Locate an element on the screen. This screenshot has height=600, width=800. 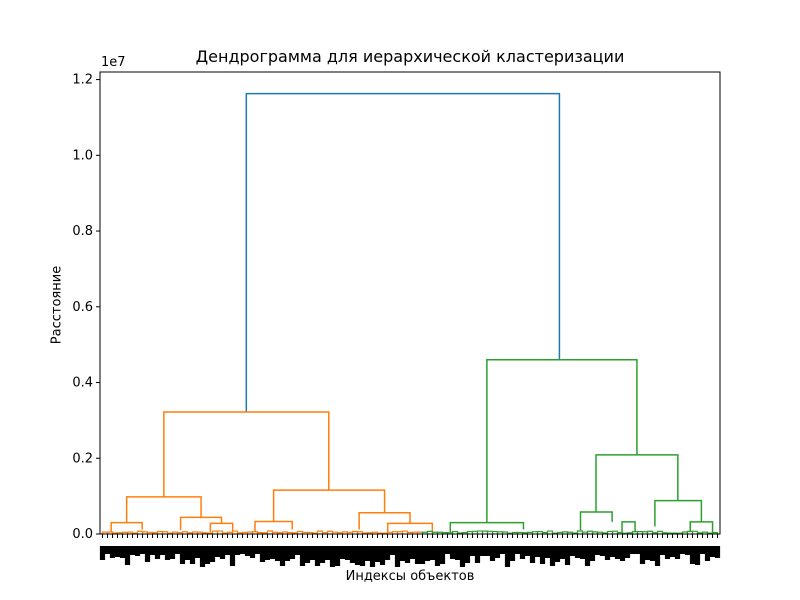
y-tick-label: 0.6 is located at coordinates (82, 307).